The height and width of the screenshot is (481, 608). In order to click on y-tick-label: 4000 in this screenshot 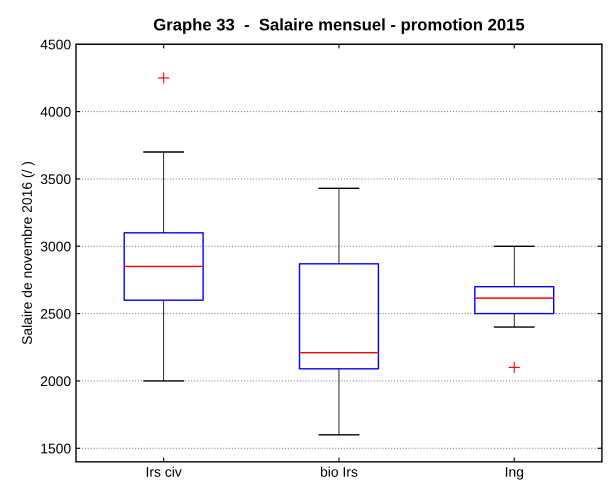, I will do `click(55, 111)`.